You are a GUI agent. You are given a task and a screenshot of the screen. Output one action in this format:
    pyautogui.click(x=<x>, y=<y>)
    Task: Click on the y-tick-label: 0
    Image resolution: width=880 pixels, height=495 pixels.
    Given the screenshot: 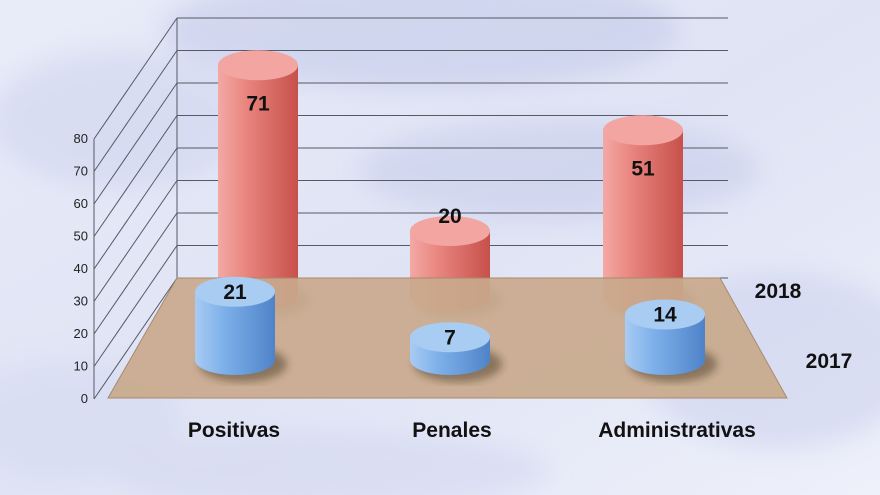 What is the action you would take?
    pyautogui.click(x=84, y=398)
    